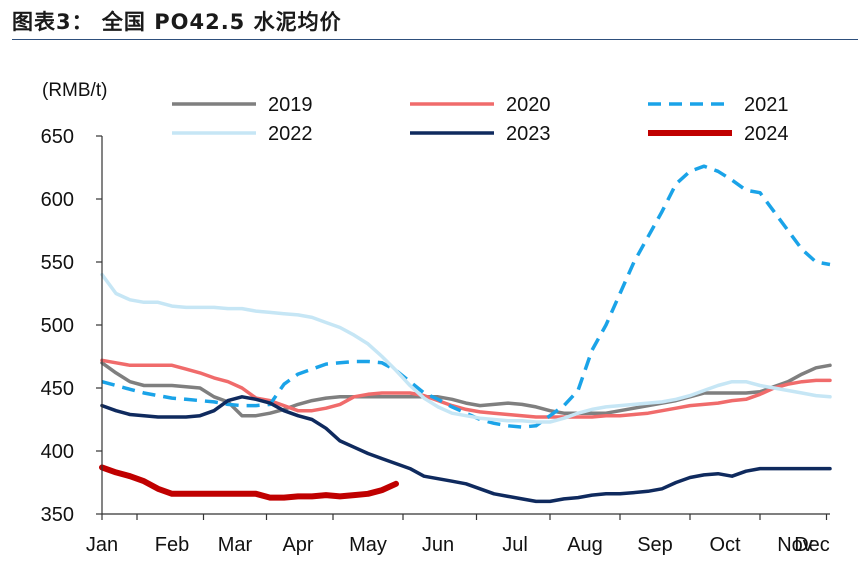 The height and width of the screenshot is (581, 865). What do you see at coordinates (57, 137) in the screenshot?
I see `y-tick-label: 650` at bounding box center [57, 137].